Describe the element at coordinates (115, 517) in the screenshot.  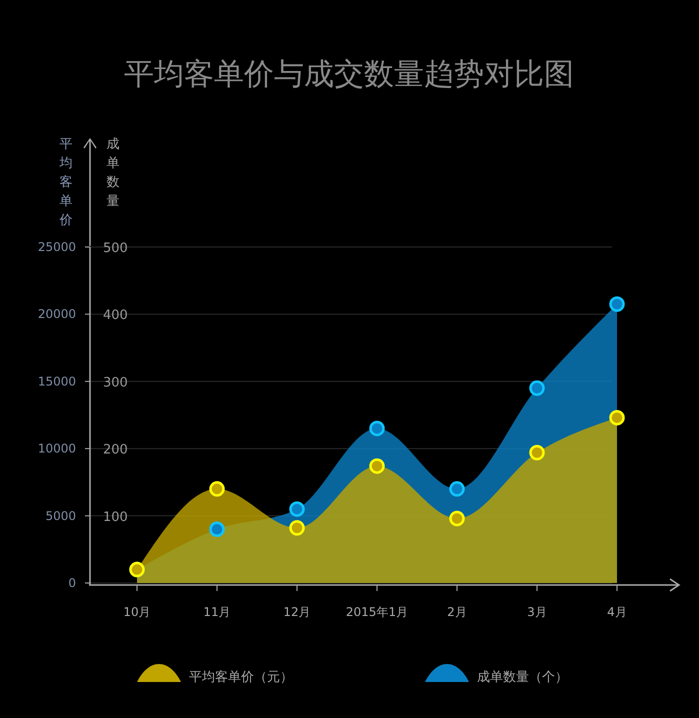
I see `y2-tick-label: 100` at that location.